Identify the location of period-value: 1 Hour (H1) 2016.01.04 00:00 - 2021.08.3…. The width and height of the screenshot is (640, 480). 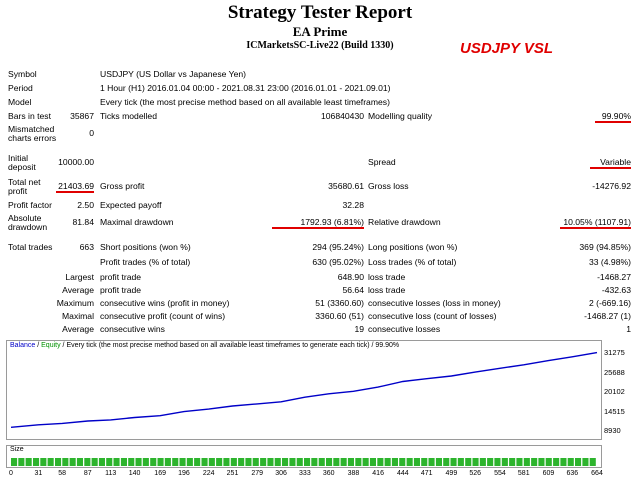
(245, 88).